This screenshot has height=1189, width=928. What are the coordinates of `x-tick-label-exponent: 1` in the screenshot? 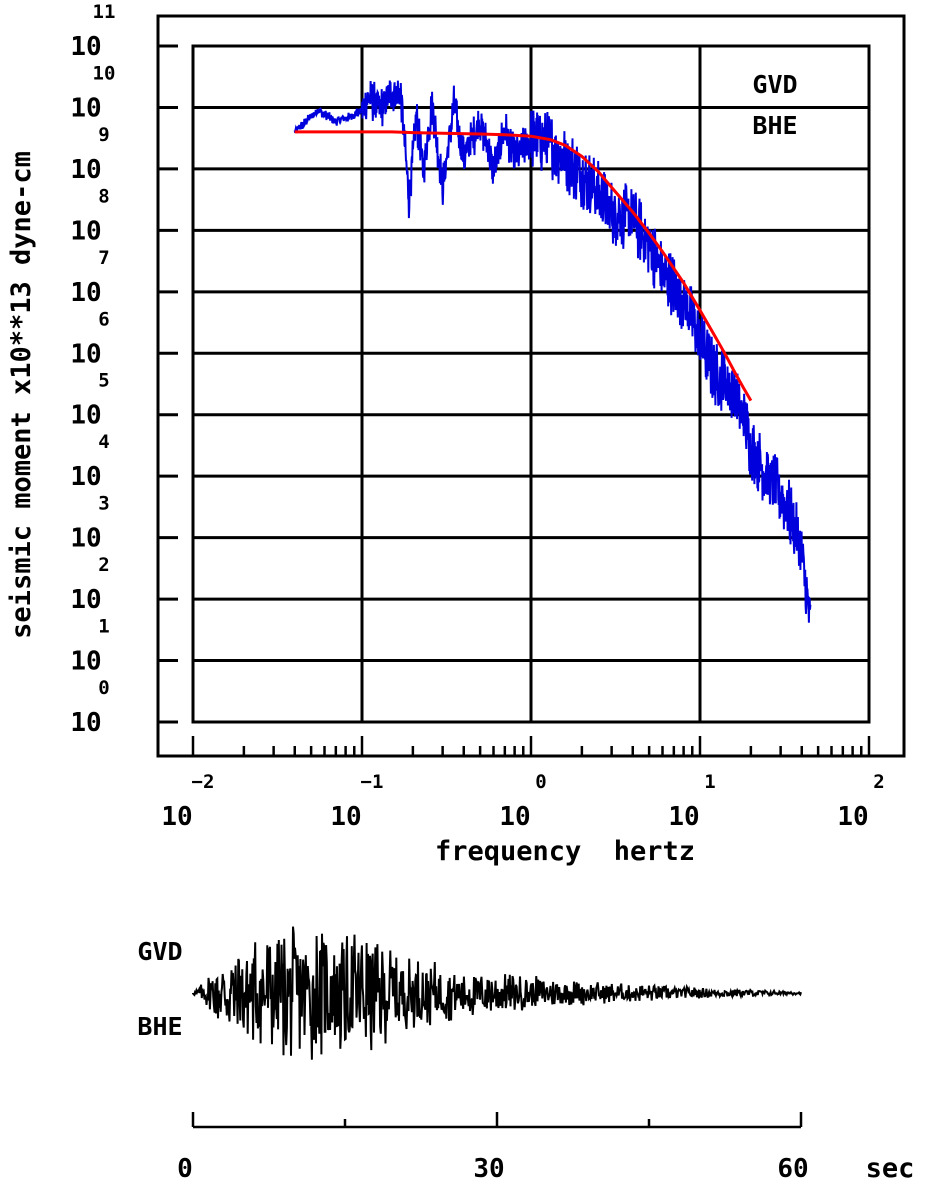 It's located at (709, 782).